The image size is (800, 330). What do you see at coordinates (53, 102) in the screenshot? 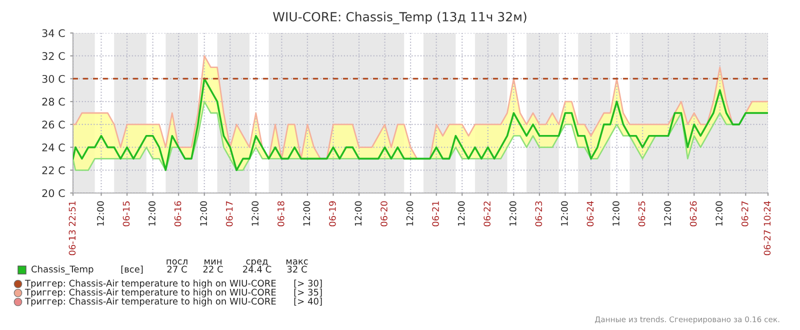
I see `y-tick-label: 28 C` at bounding box center [53, 102].